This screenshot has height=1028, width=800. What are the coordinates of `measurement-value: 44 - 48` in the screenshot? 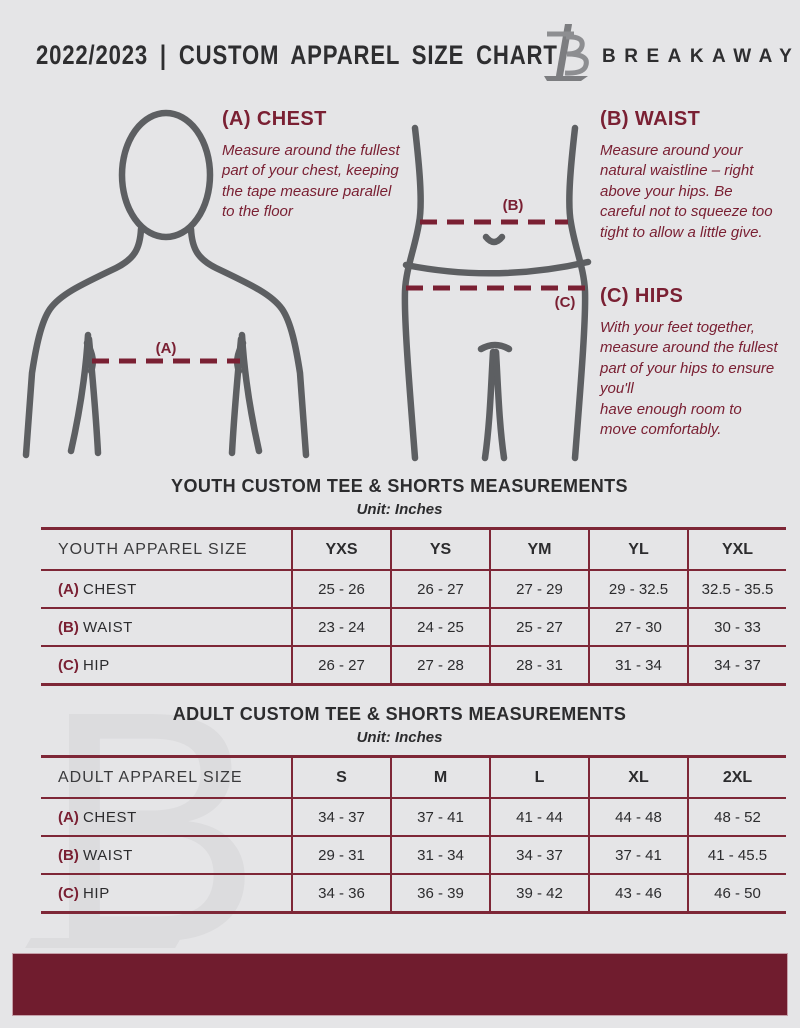 It's located at (638, 816).